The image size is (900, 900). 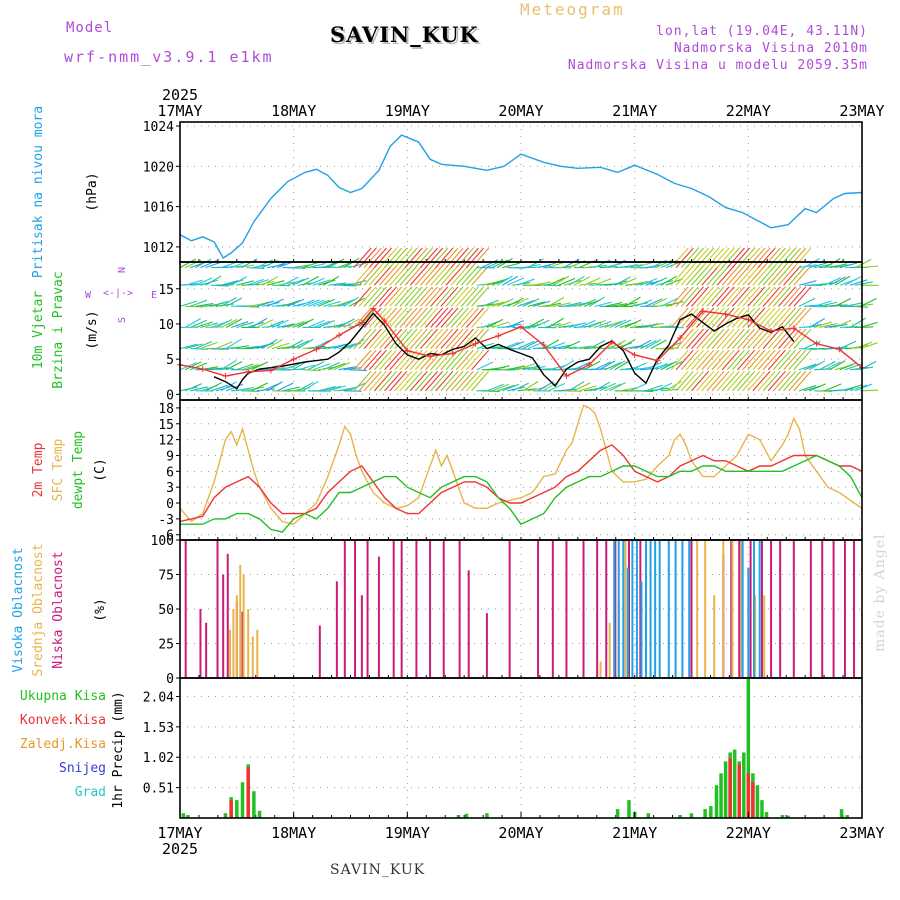 I want to click on precip-legend-3: Snijeg, so click(x=82, y=768).